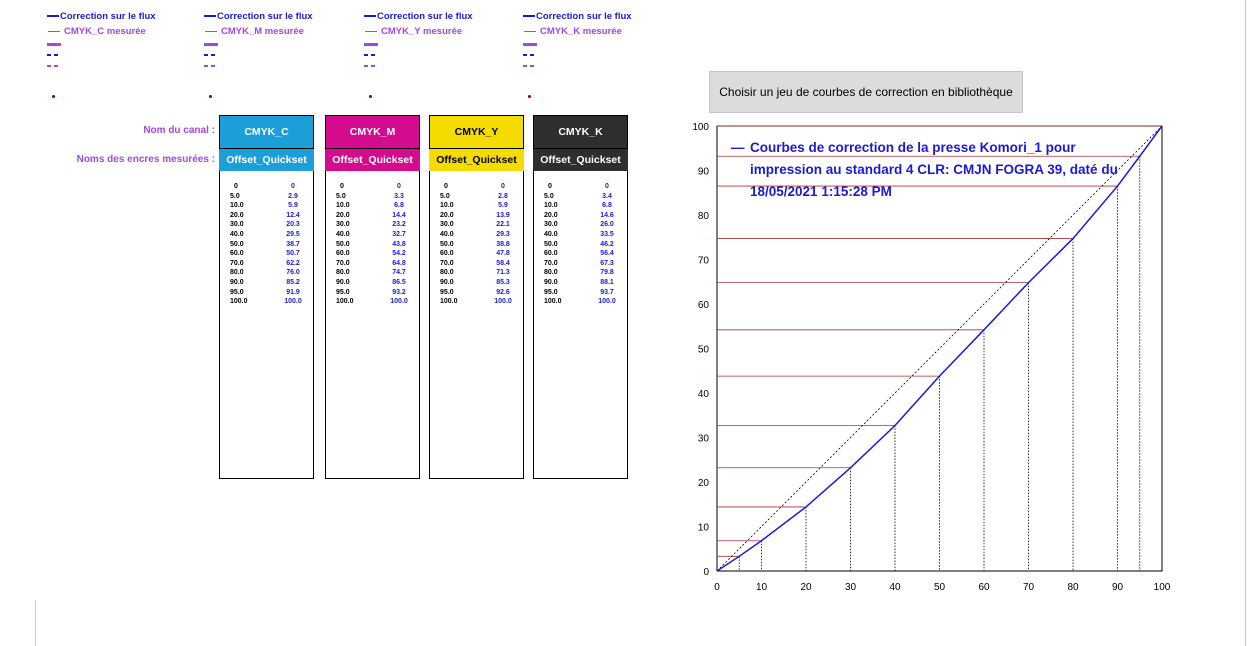  Describe the element at coordinates (479, 206) in the screenshot. I see `value-row: 10.0 5.9` at that location.